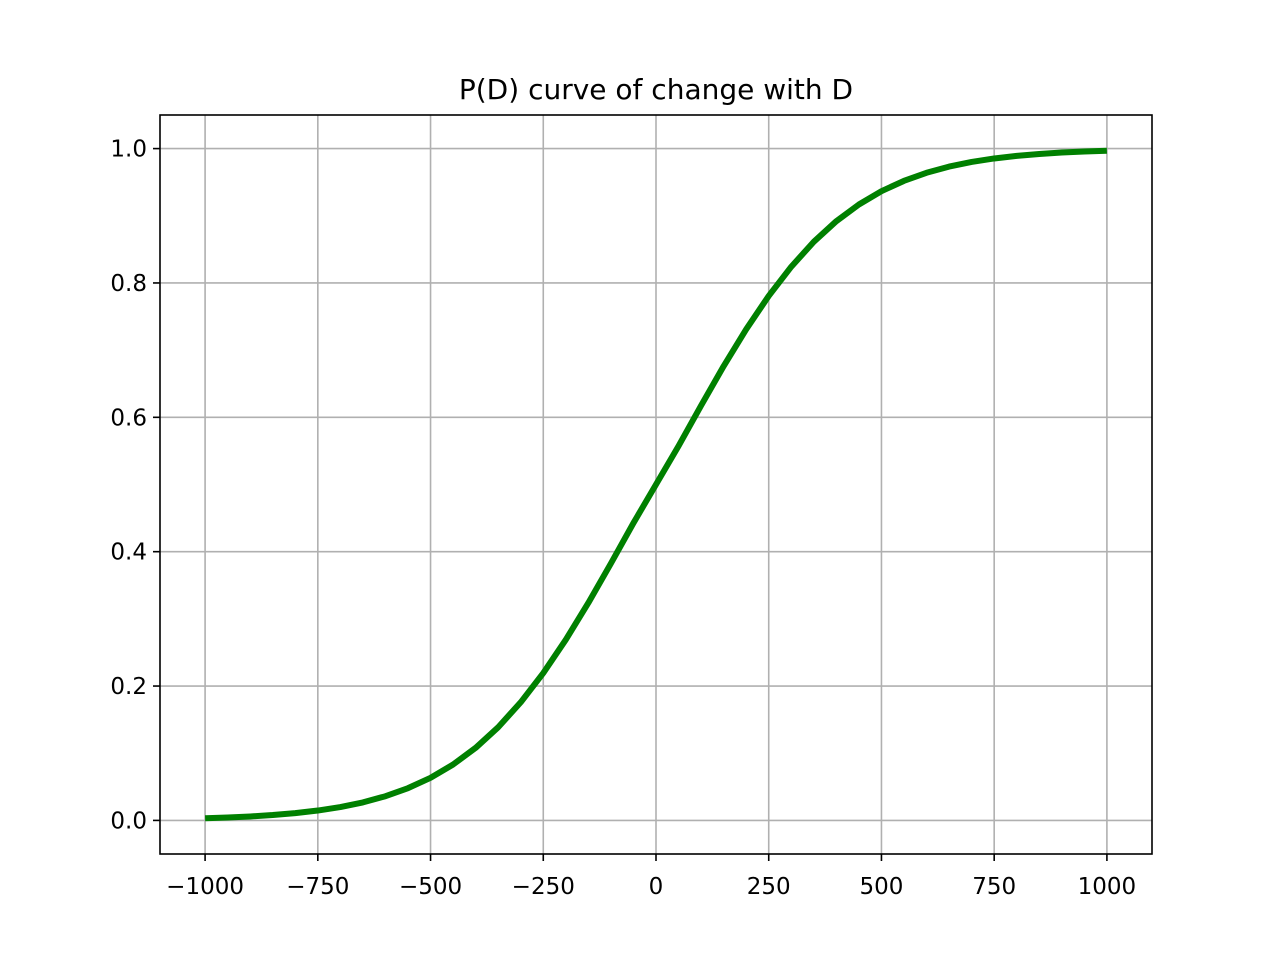 Image resolution: width=1280 pixels, height=960 pixels. What do you see at coordinates (1107, 887) in the screenshot?
I see `x-tick-label-8: 1000` at bounding box center [1107, 887].